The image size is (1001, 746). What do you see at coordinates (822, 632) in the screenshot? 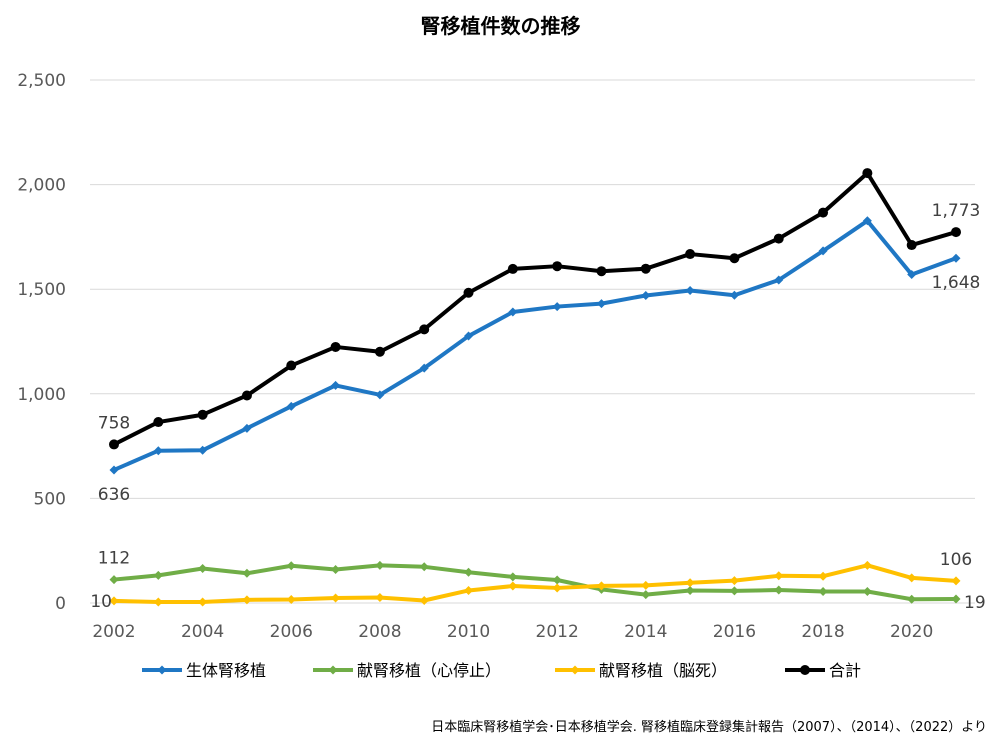
I see `x-tick-label: 2018` at bounding box center [822, 632].